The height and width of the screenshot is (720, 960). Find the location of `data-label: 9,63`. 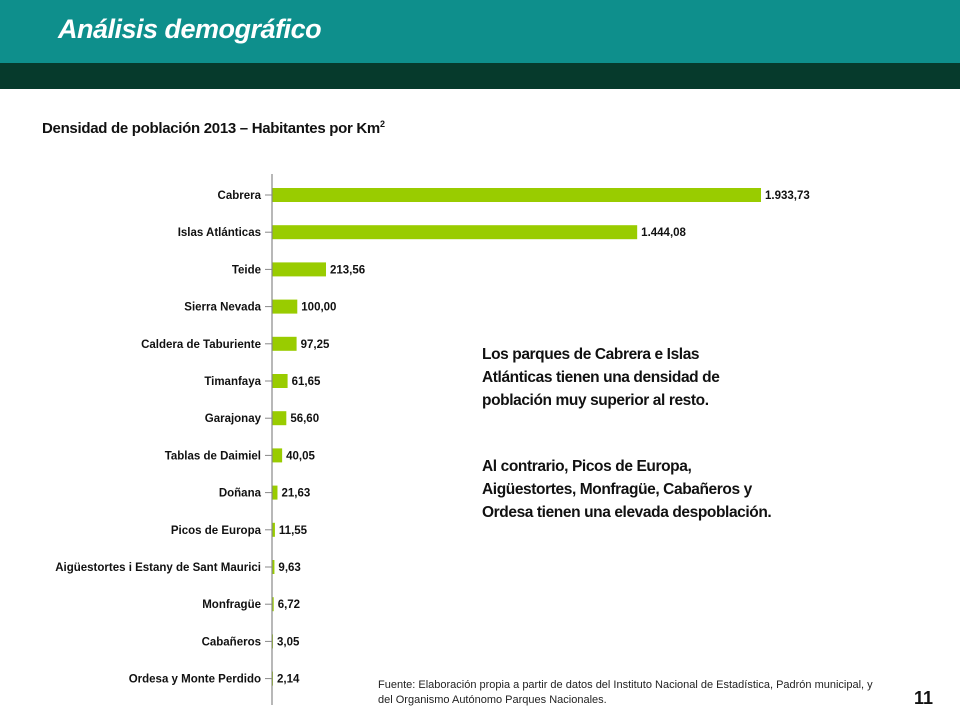

data-label: 9,63 is located at coordinates (289, 568).